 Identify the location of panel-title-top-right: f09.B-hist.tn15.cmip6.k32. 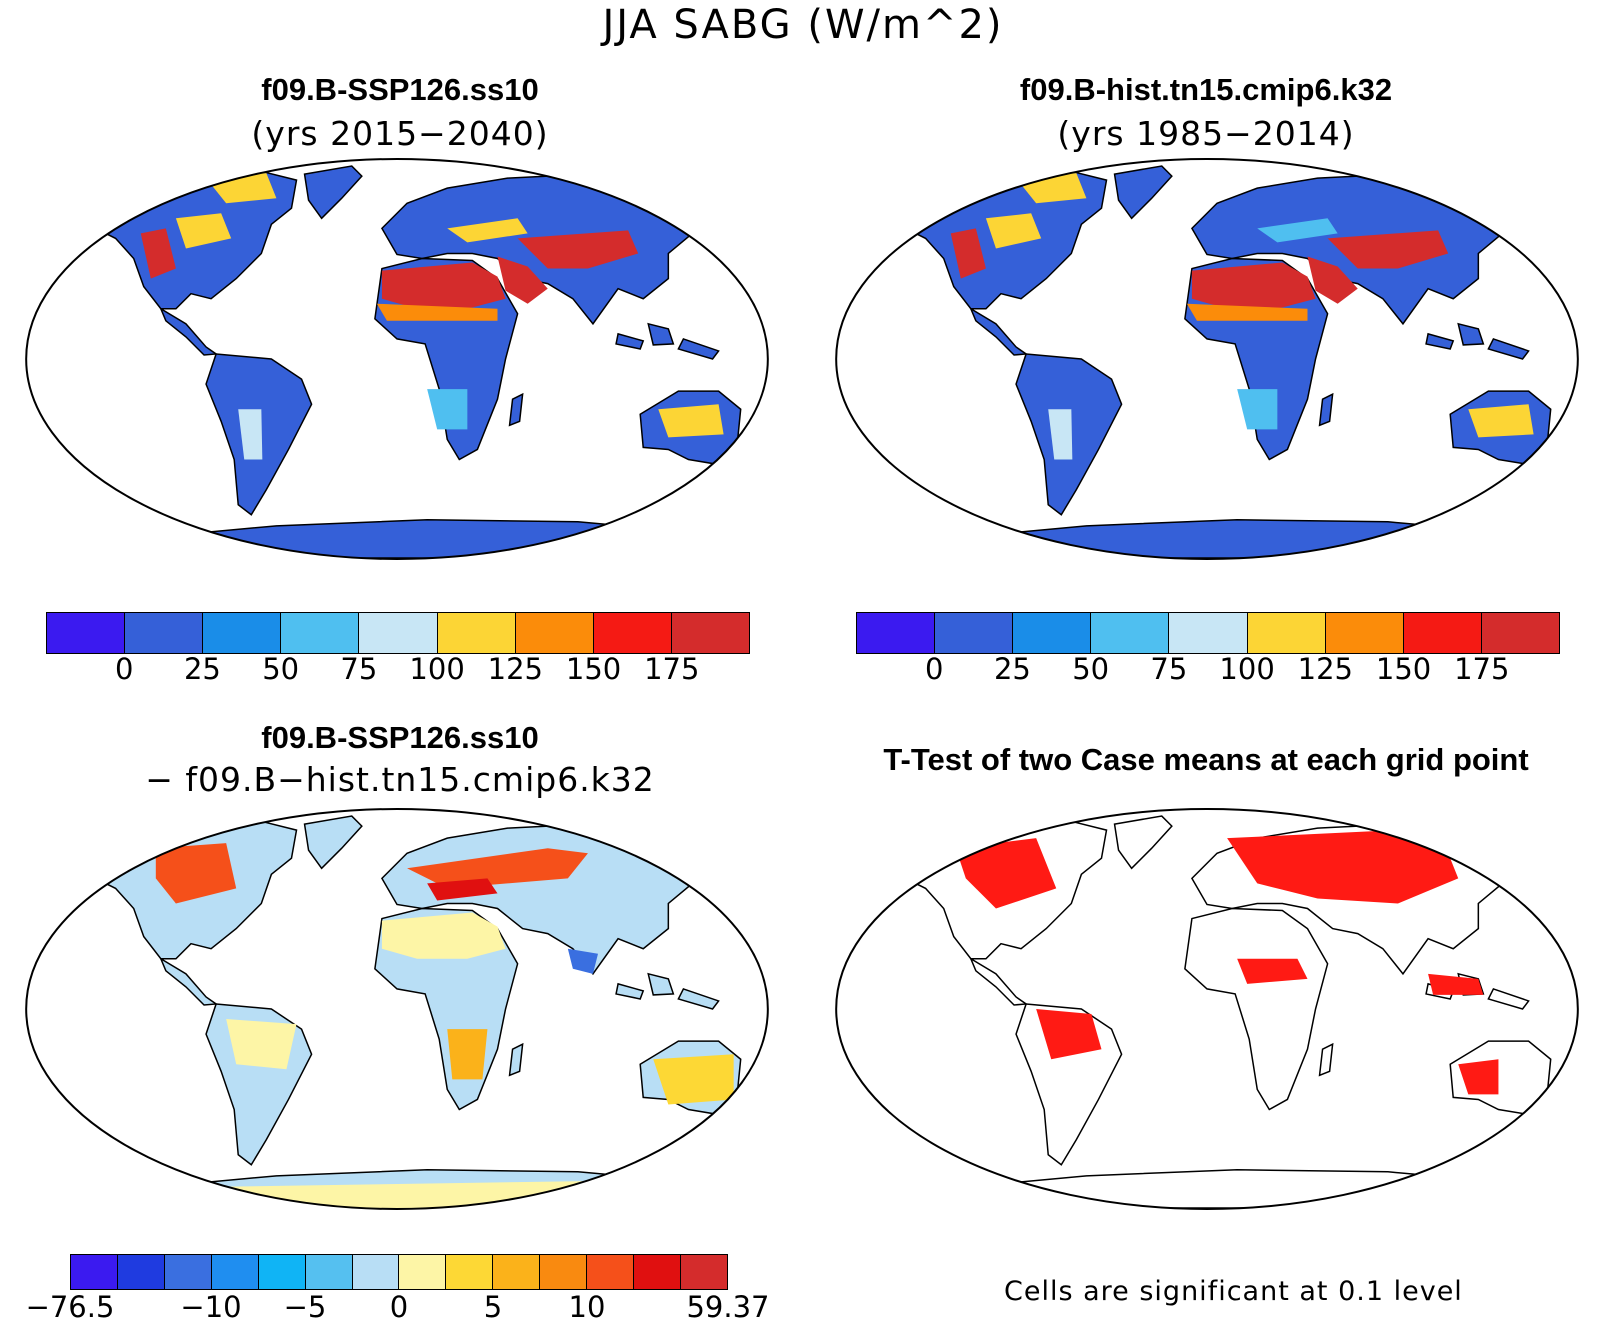
(1206, 89).